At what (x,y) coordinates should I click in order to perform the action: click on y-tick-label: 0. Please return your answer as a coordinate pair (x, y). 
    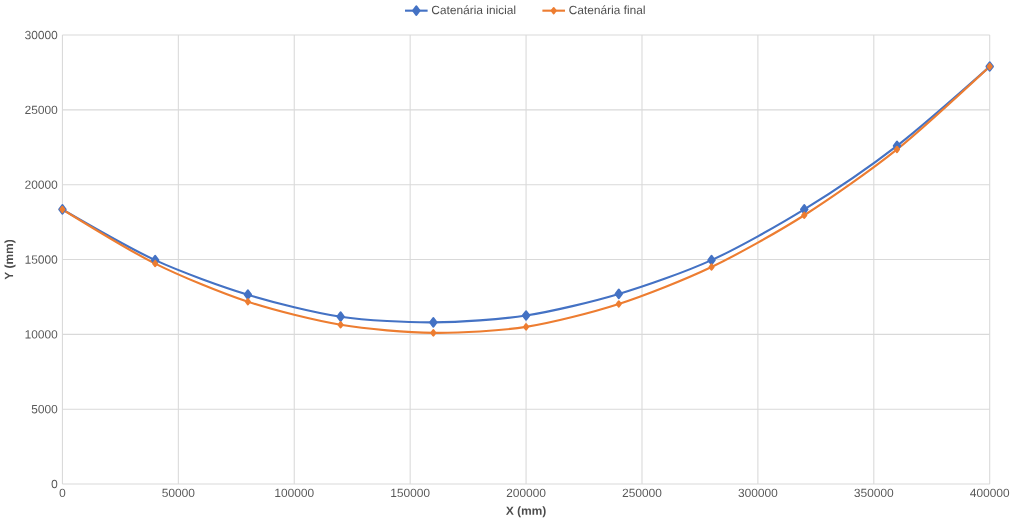
    Looking at the image, I should click on (54, 484).